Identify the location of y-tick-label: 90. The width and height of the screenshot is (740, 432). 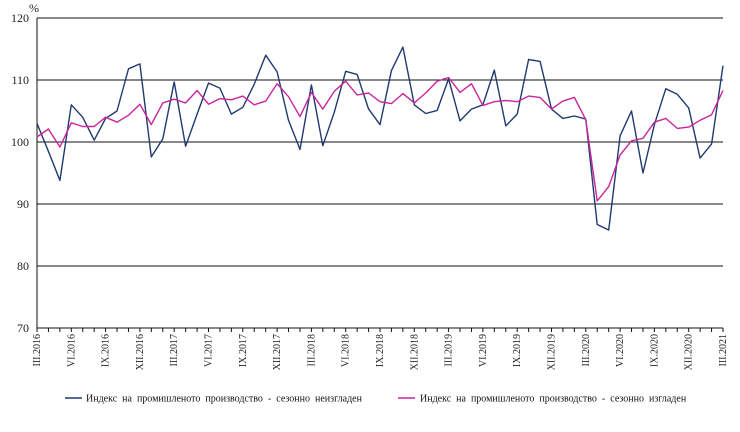
(23, 204).